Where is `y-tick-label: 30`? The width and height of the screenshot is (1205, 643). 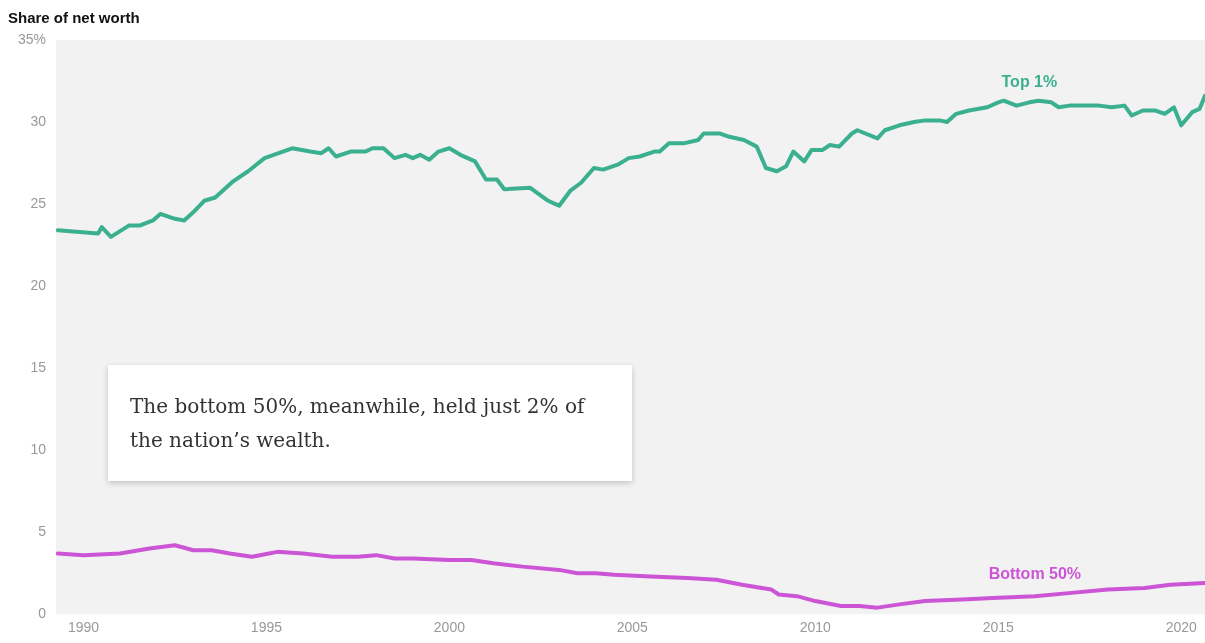
y-tick-label: 30 is located at coordinates (38, 120).